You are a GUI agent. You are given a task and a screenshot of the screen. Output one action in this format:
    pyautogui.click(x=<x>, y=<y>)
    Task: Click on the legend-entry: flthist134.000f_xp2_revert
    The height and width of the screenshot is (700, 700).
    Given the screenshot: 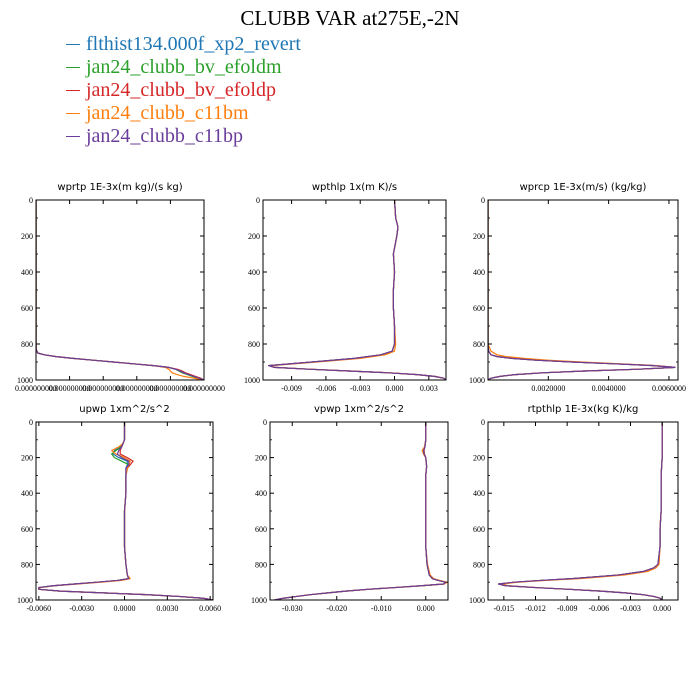 What is the action you would take?
    pyautogui.click(x=183, y=44)
    